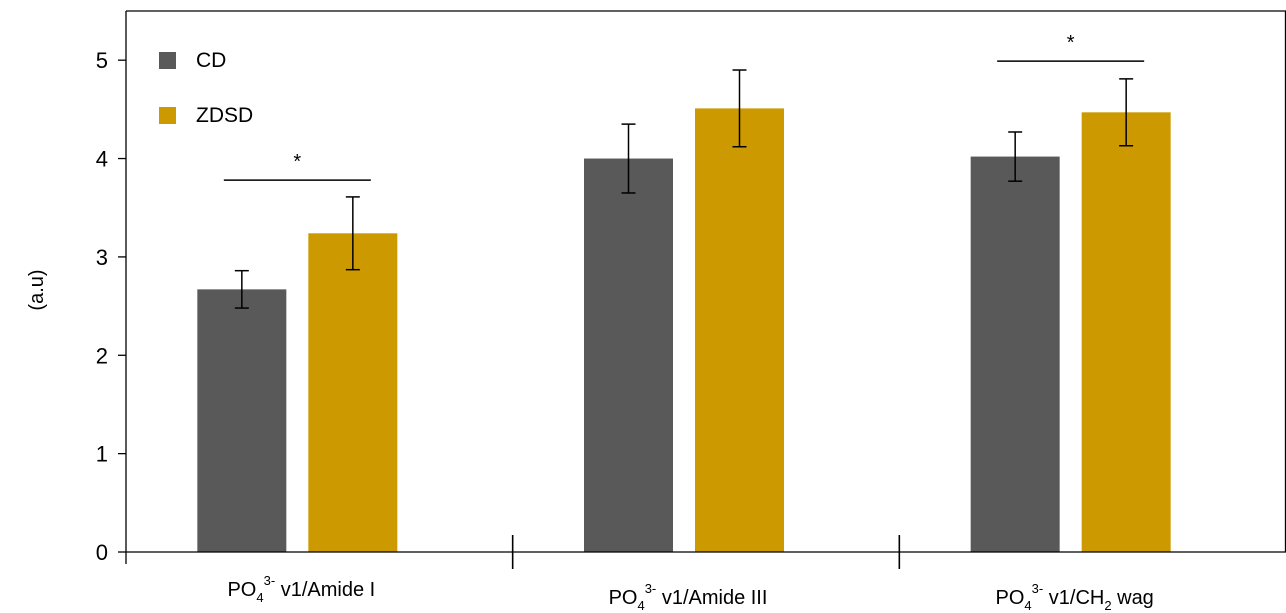 The height and width of the screenshot is (613, 1286). I want to click on y-tick-label: 5, so click(102, 60).